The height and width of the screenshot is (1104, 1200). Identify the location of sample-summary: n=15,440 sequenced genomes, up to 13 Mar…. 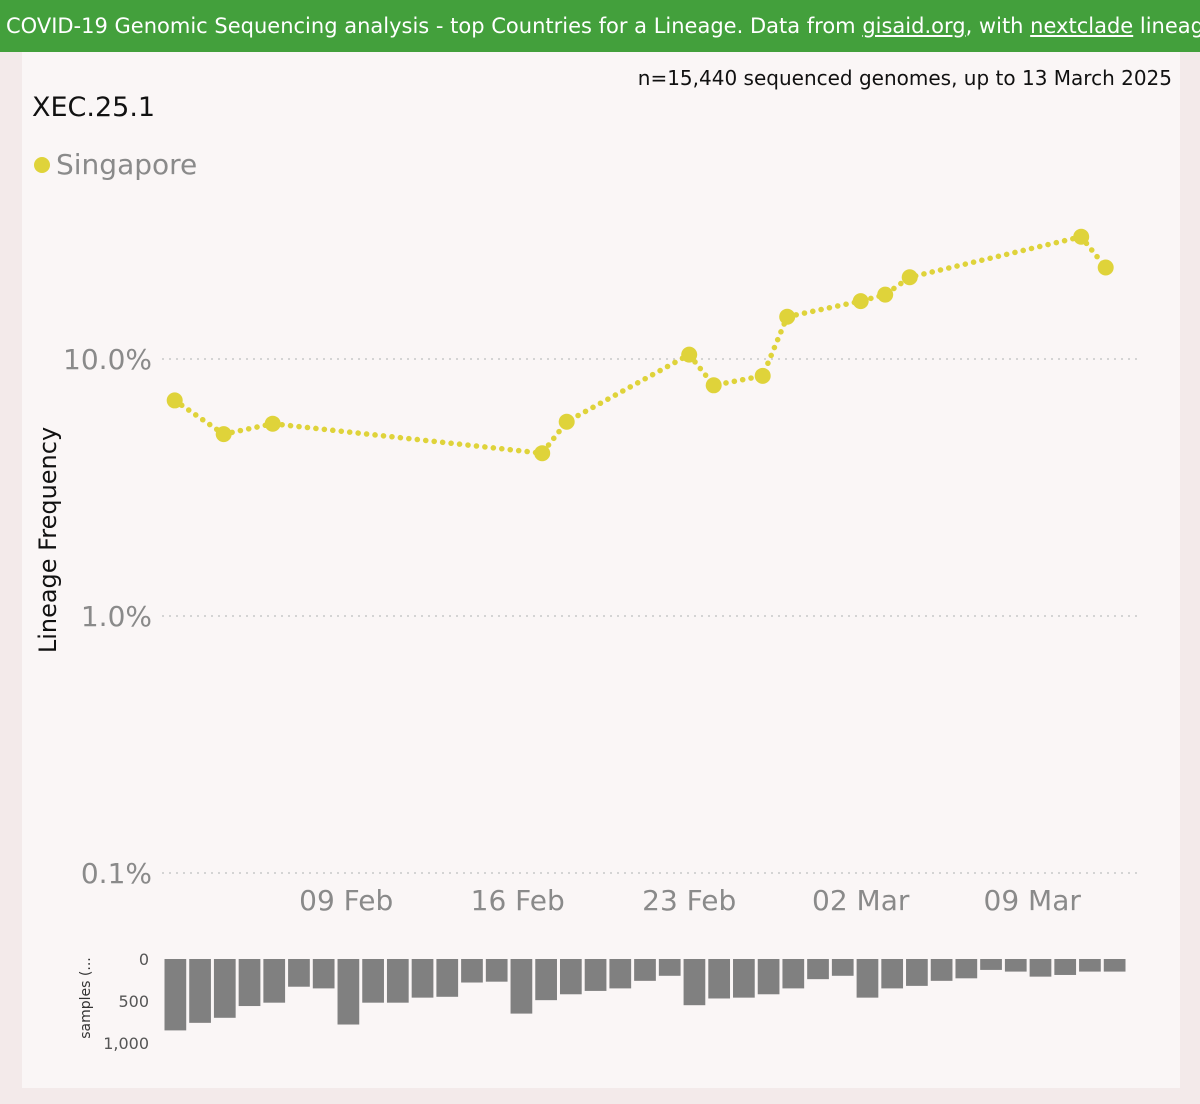
(904, 78).